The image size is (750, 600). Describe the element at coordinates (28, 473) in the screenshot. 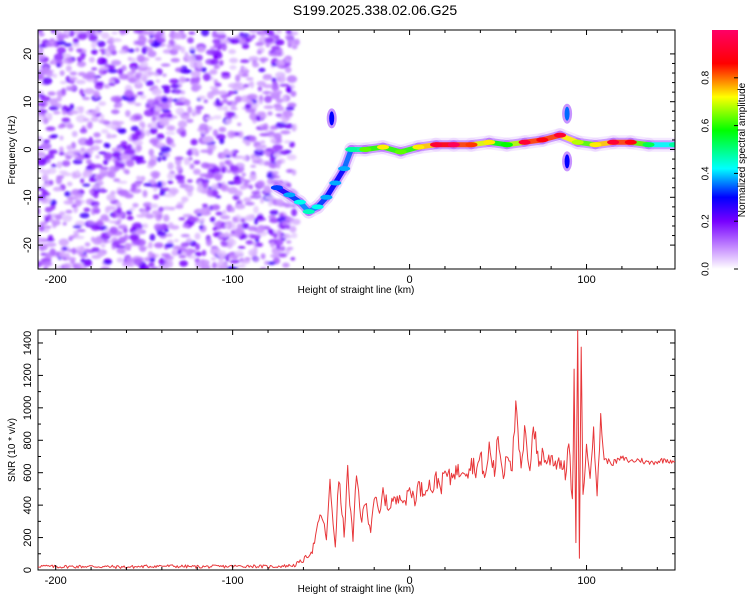

I see `y-tick-label: 600` at that location.